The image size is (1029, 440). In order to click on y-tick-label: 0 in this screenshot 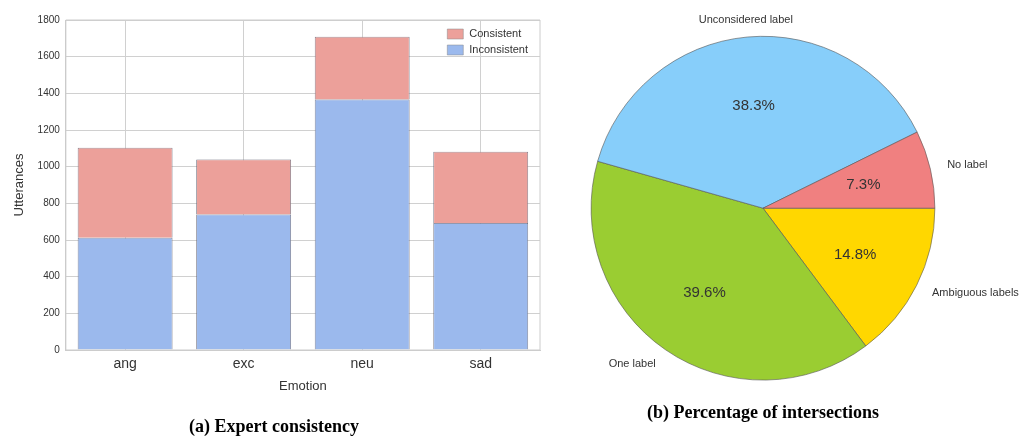, I will do `click(57, 349)`.